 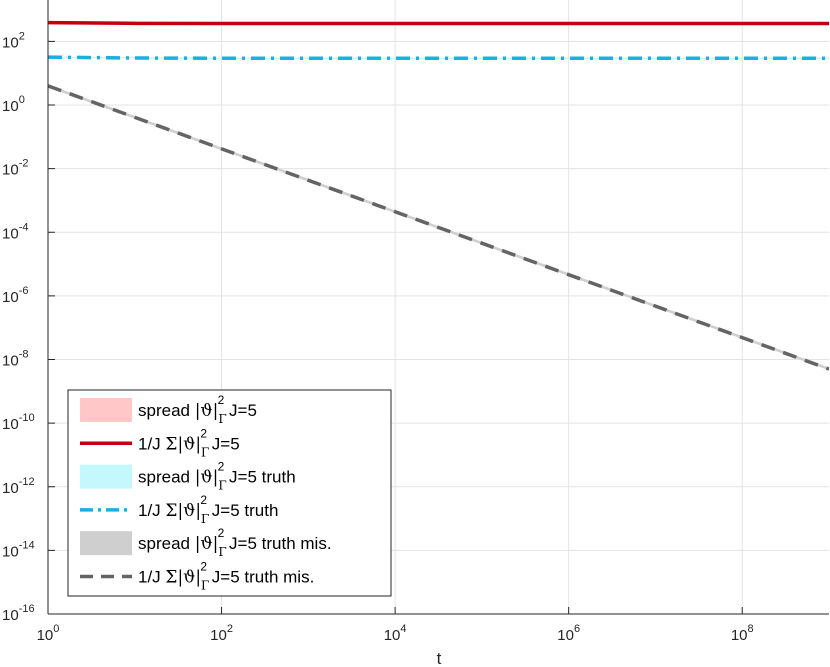 I want to click on y-tick-label: 10⁻⁶, so click(x=15, y=295).